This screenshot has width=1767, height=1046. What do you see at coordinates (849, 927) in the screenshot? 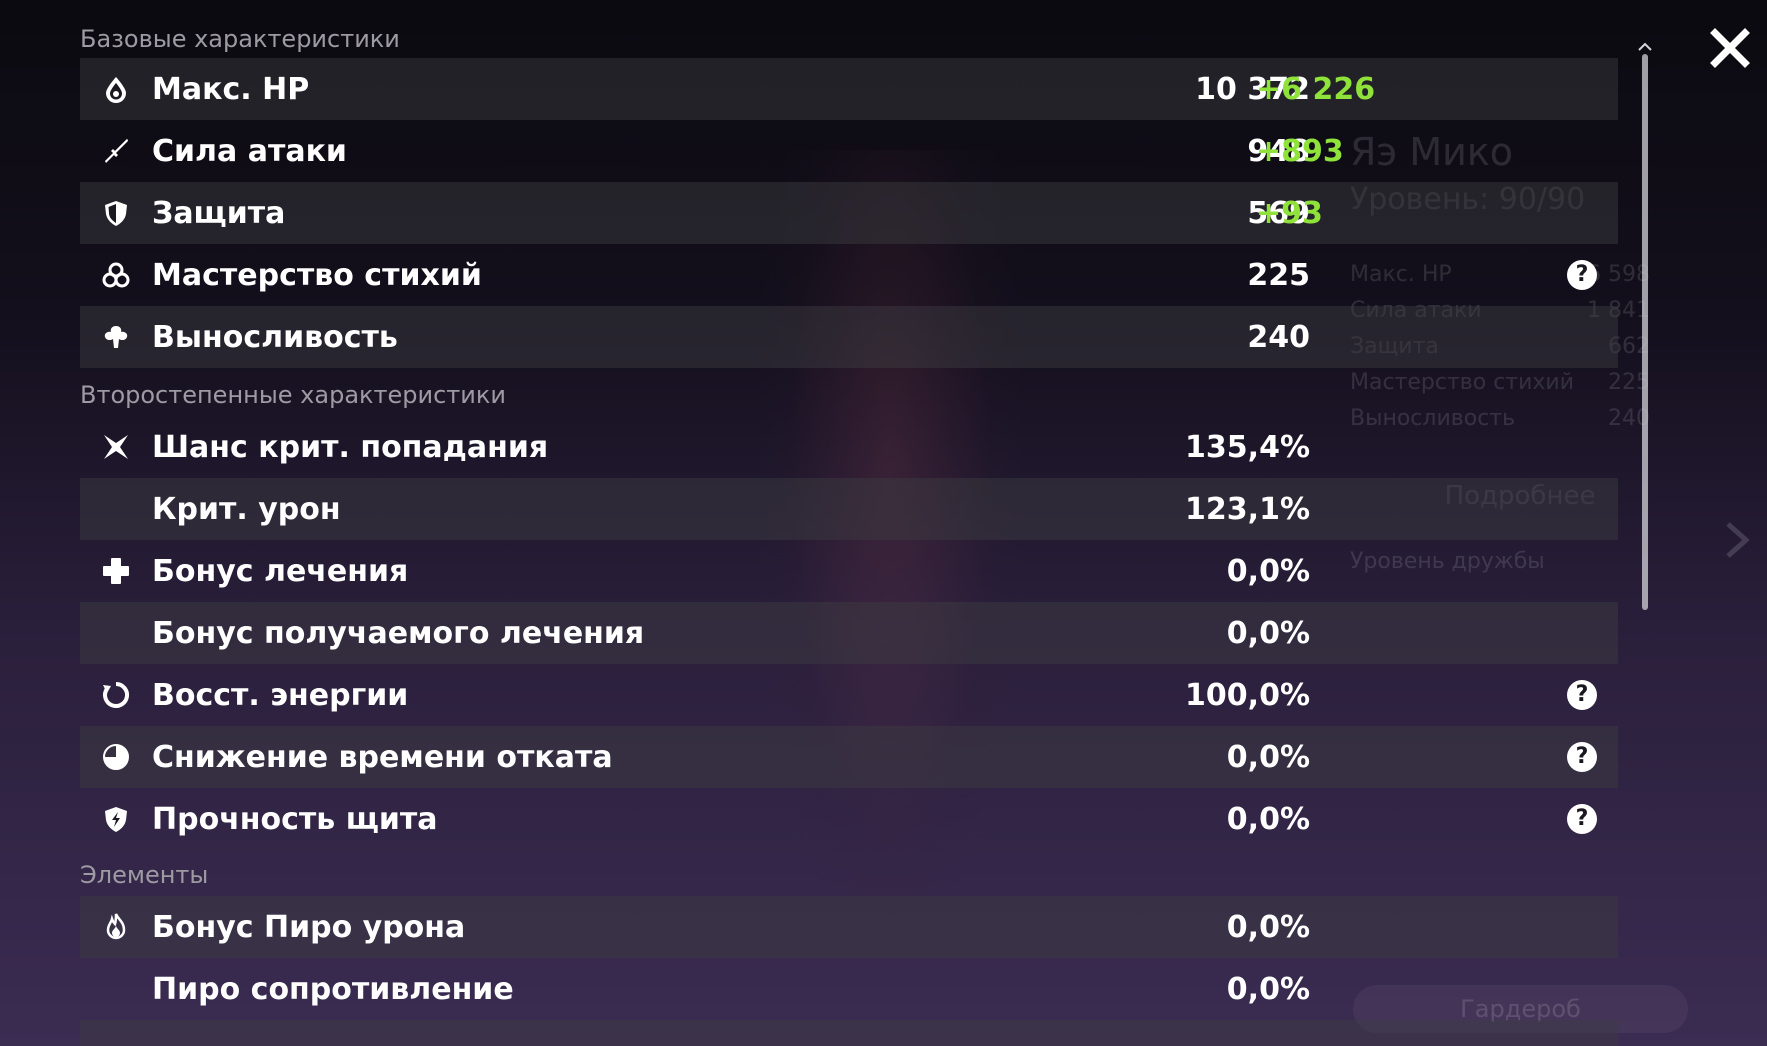
I see `stat-row-pyro-dmg: Бонус Пиро урона 0,0%` at bounding box center [849, 927].